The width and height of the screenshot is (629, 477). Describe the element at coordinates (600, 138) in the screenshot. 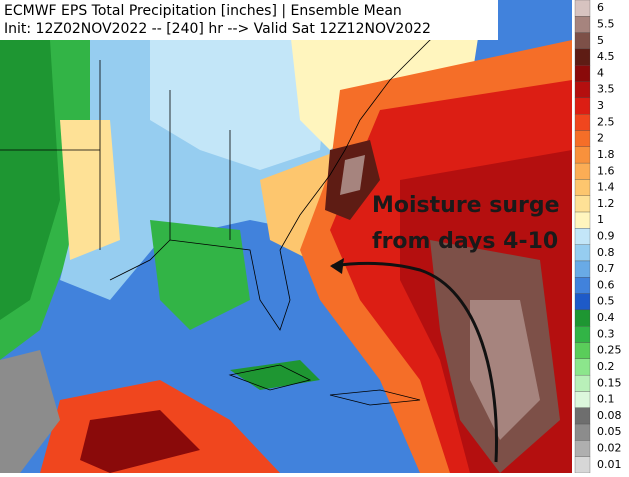

I see `legend-label: 2` at that location.